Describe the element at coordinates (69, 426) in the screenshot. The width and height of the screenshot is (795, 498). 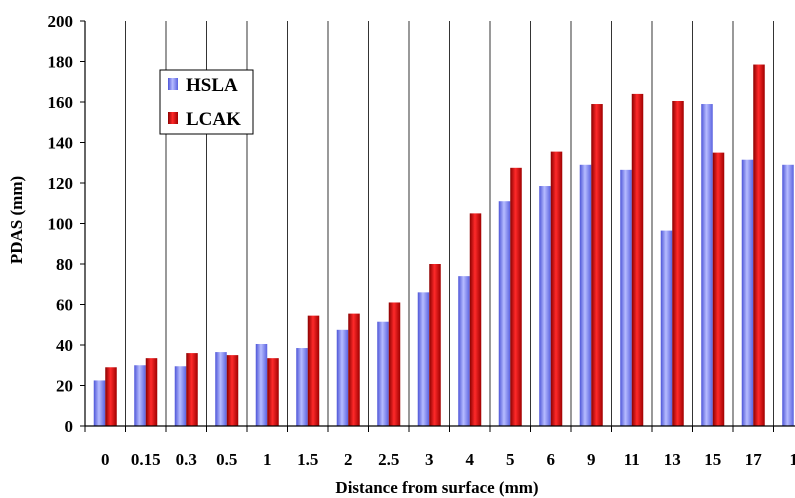
I see `y-tick-label: 0` at that location.